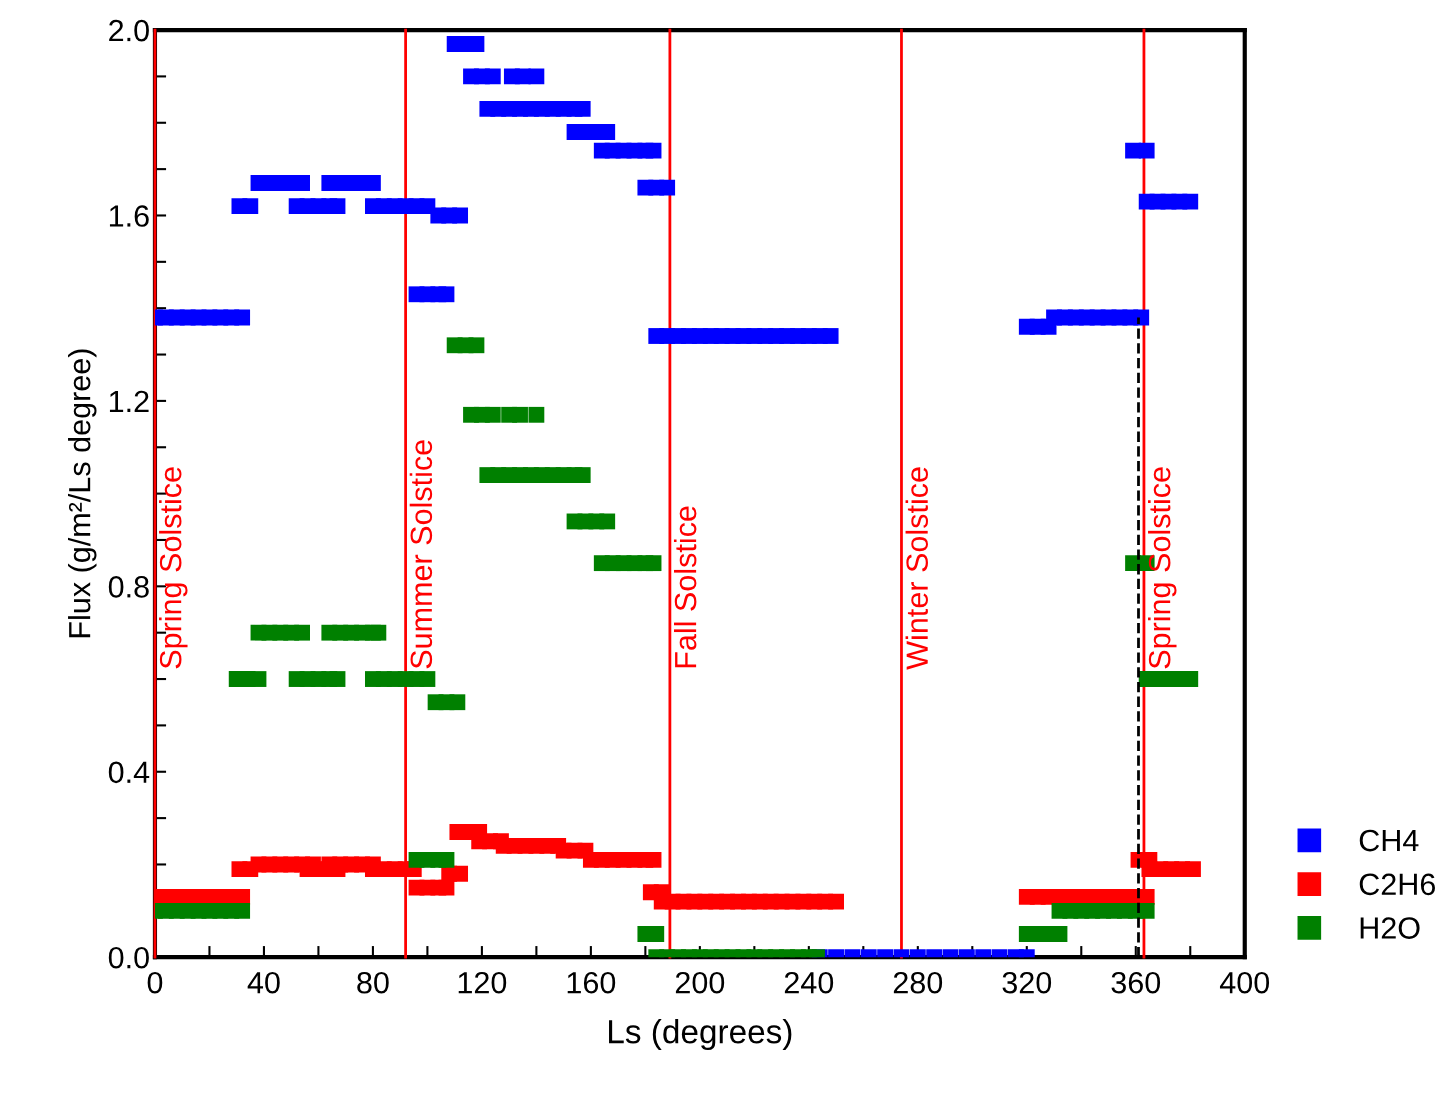 The width and height of the screenshot is (1455, 1113). I want to click on x-tick-label: 0, so click(155, 982).